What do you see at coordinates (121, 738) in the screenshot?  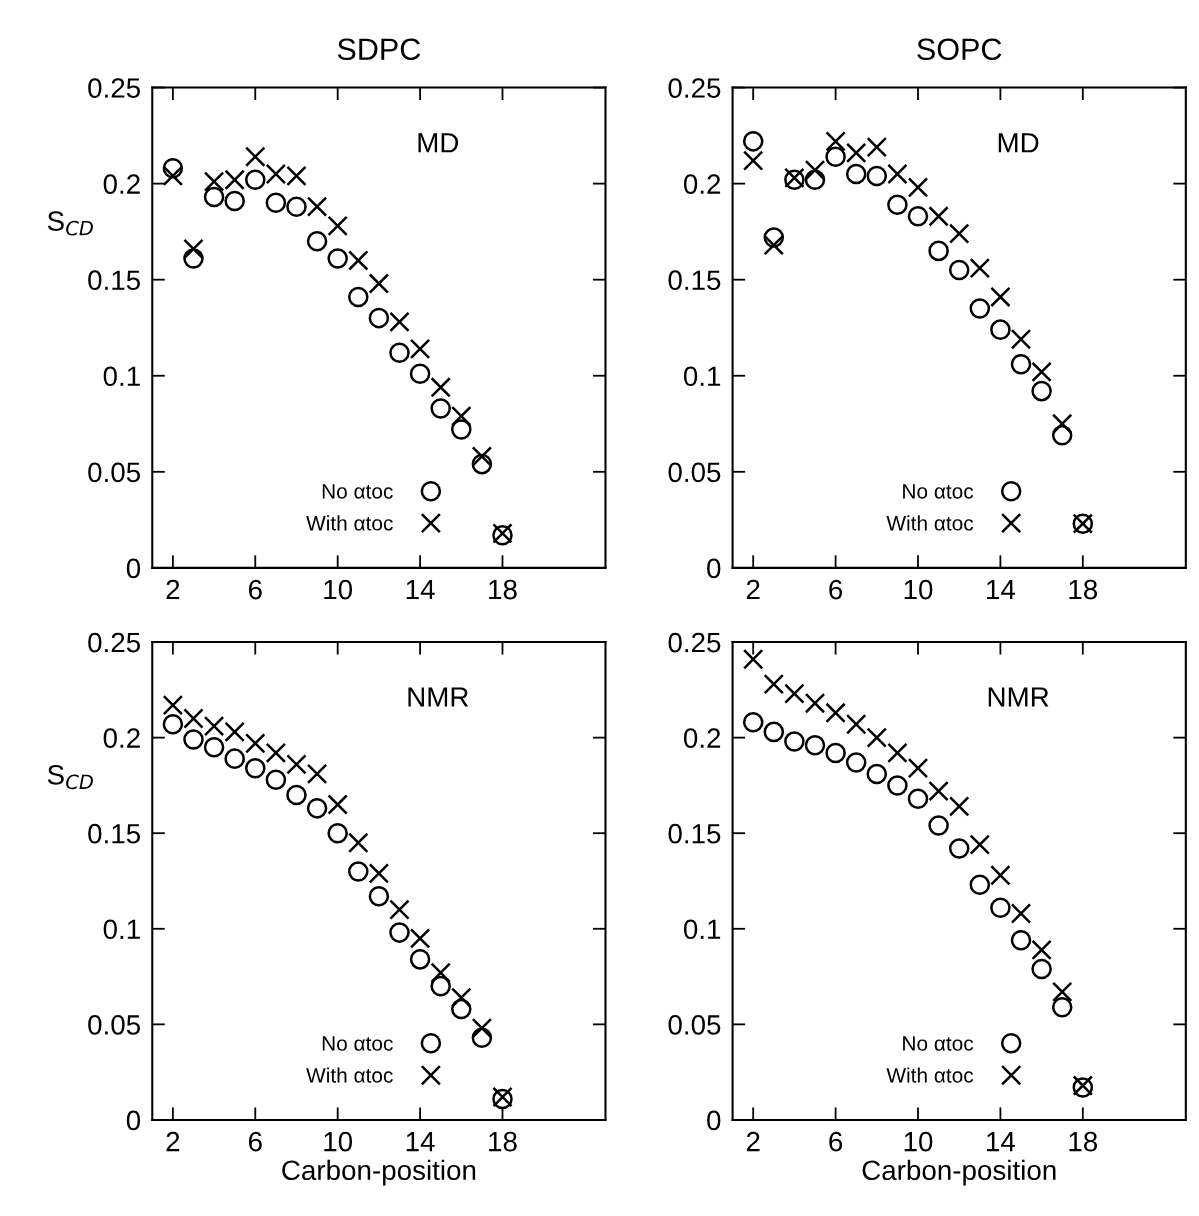 I see `y-tick-label: 0.2` at bounding box center [121, 738].